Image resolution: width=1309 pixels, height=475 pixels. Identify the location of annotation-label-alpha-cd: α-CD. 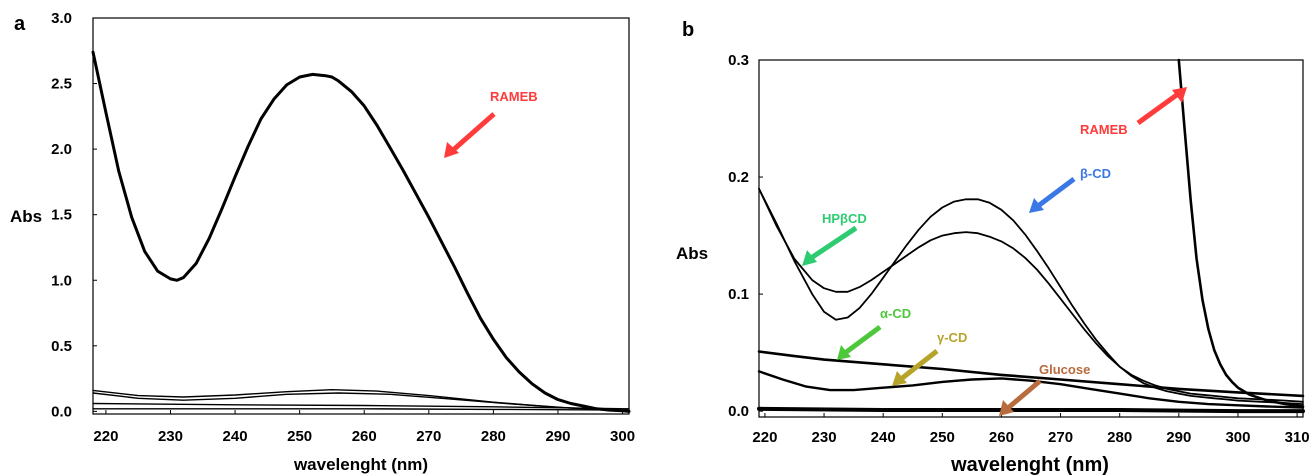
(895, 313).